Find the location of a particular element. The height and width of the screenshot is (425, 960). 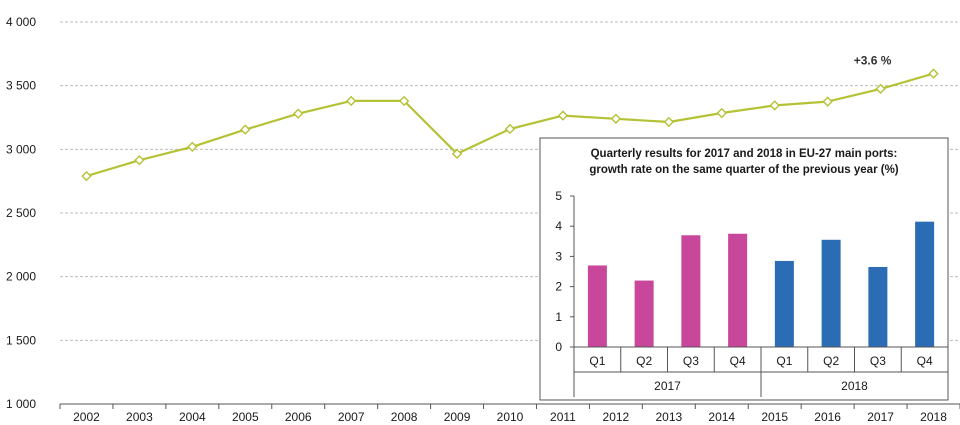

y-tick-label: 1 500 is located at coordinates (21, 340).